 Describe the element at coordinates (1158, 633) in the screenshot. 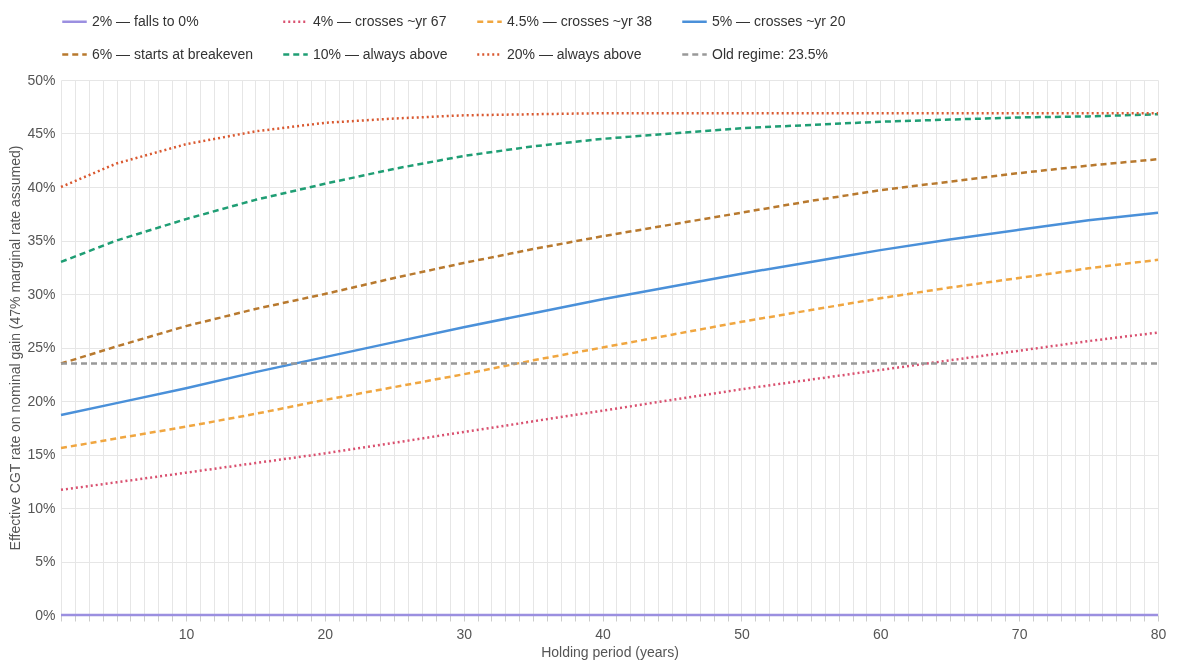

I see `x-tick-label: 80` at that location.